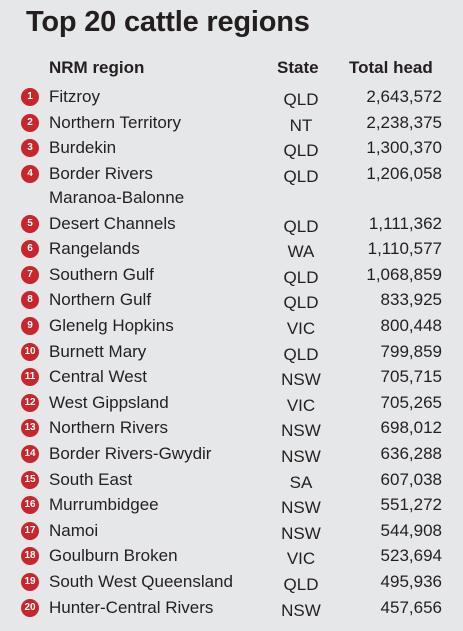 The height and width of the screenshot is (631, 463). Describe the element at coordinates (30, 148) in the screenshot. I see `rank-badge: 3` at that location.